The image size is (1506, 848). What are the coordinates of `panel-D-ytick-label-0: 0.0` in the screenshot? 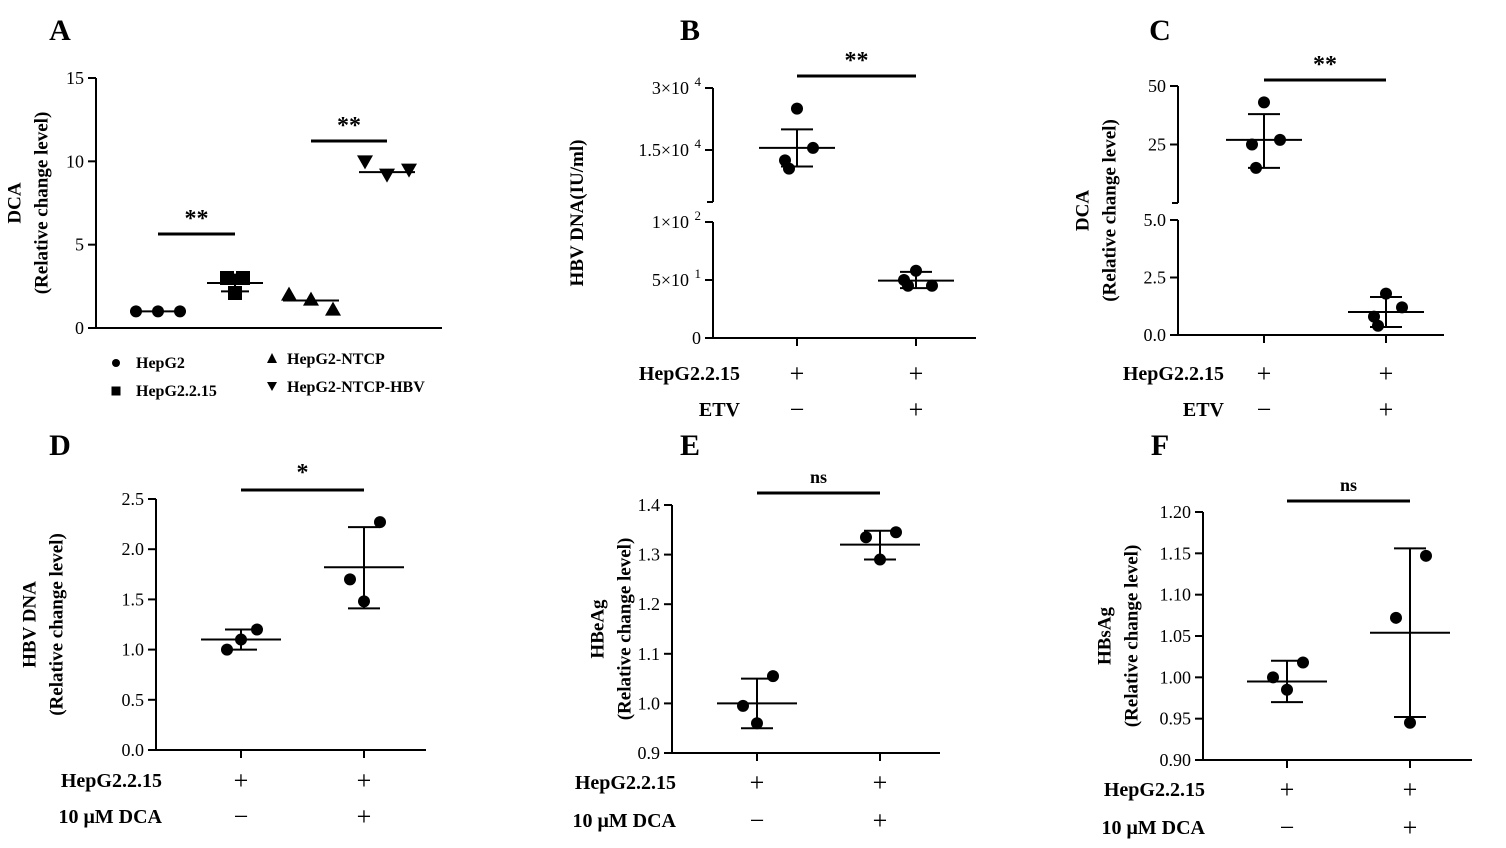 It's located at (133, 750).